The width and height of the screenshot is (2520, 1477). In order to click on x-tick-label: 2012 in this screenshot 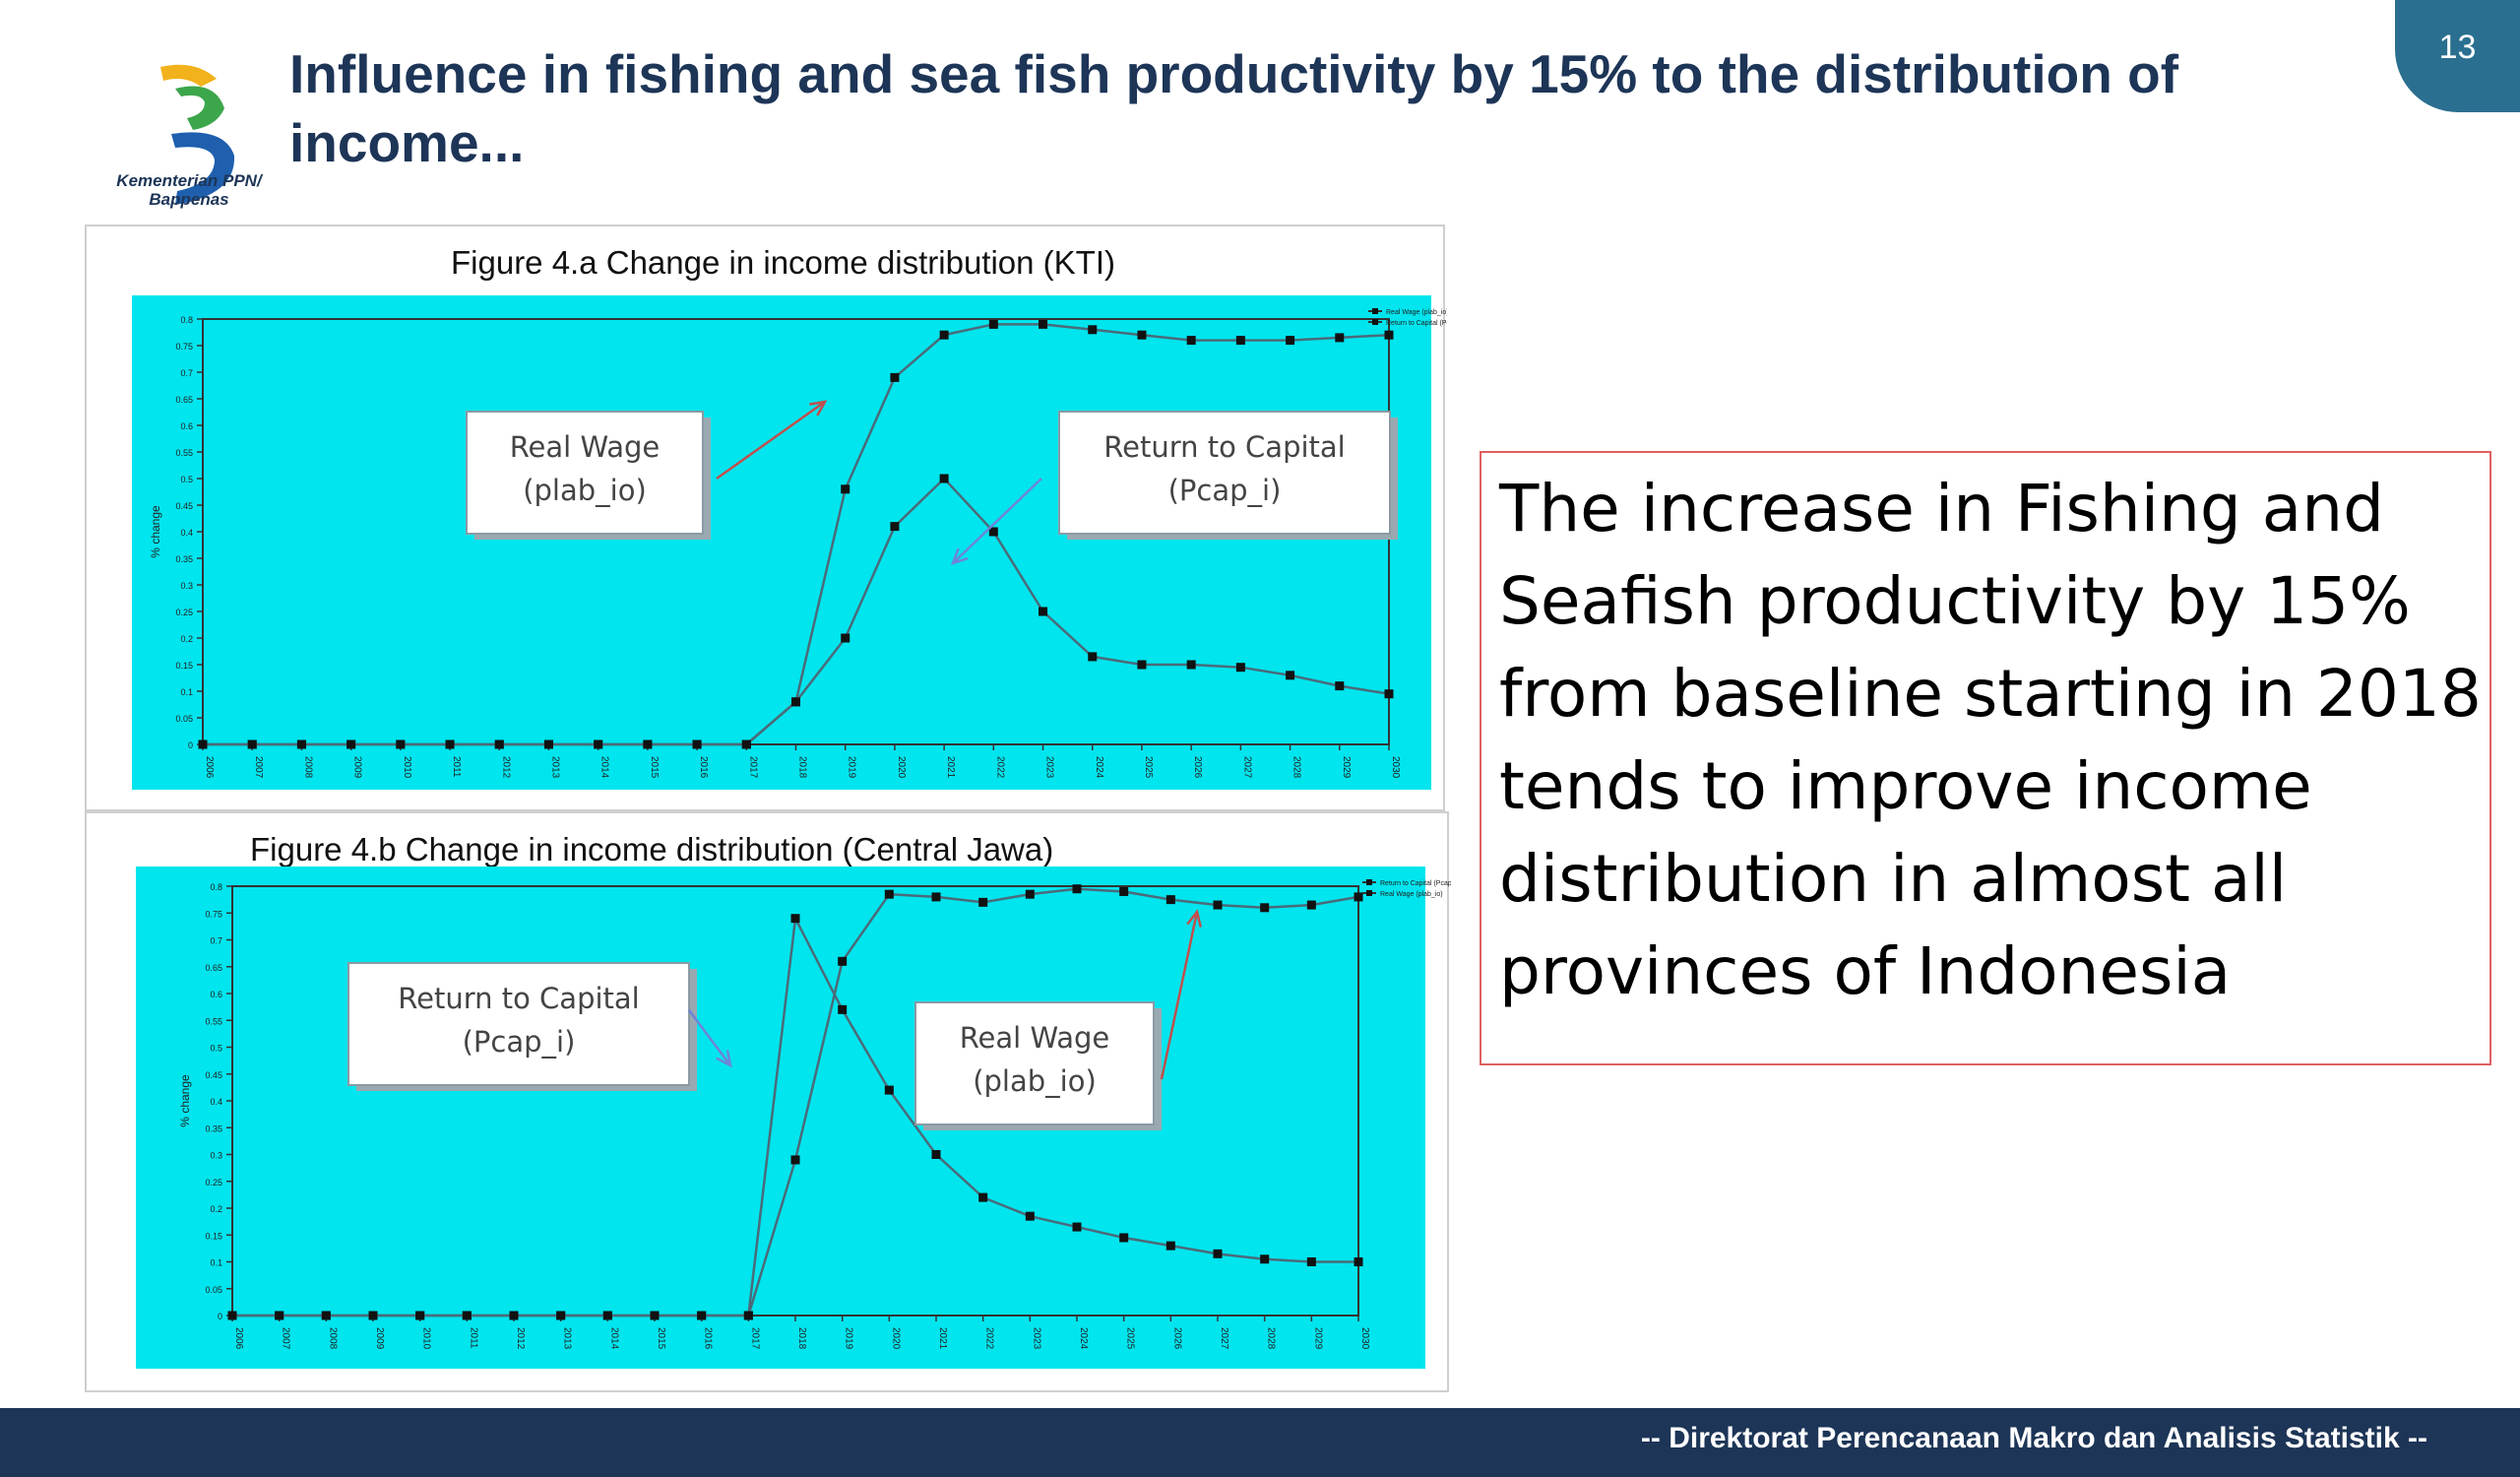, I will do `click(505, 768)`.